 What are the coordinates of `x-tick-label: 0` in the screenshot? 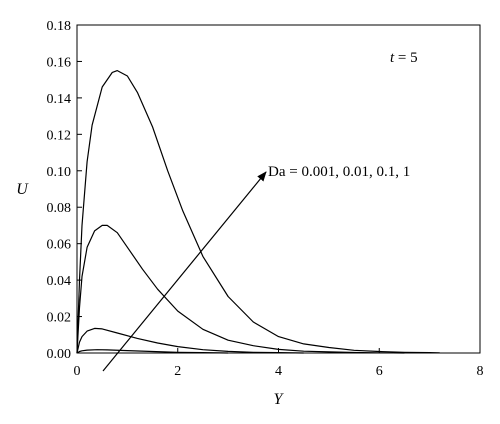 It's located at (77, 371).